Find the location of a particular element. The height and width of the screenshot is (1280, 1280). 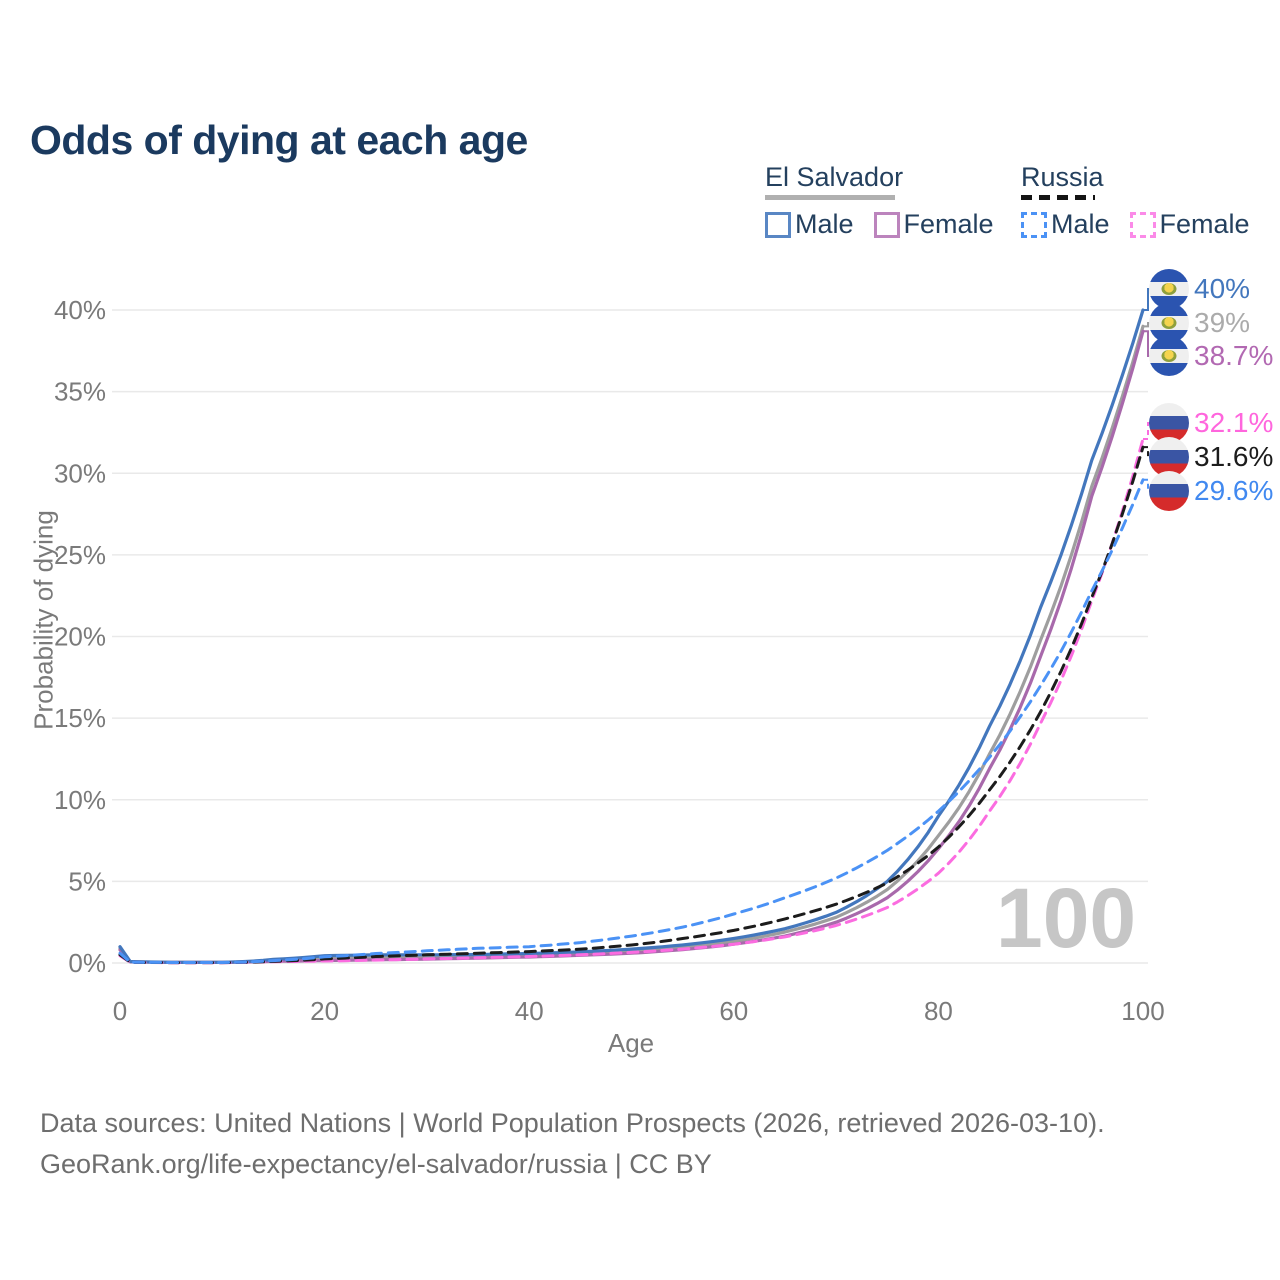

x-tick-label: 100 is located at coordinates (1142, 1011).